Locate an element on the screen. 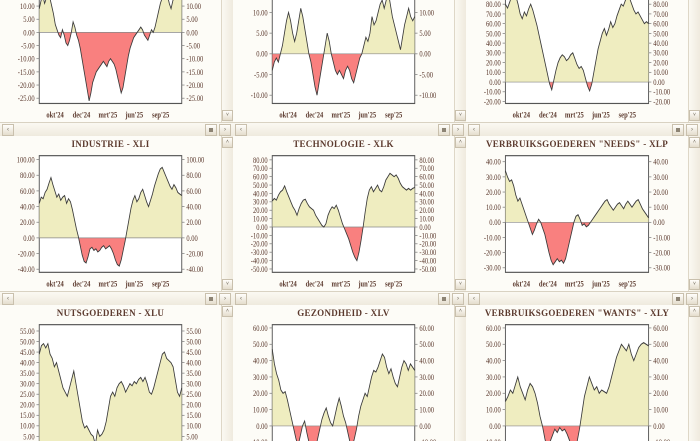  svg-text: -5.00 is located at coordinates (28, 46).